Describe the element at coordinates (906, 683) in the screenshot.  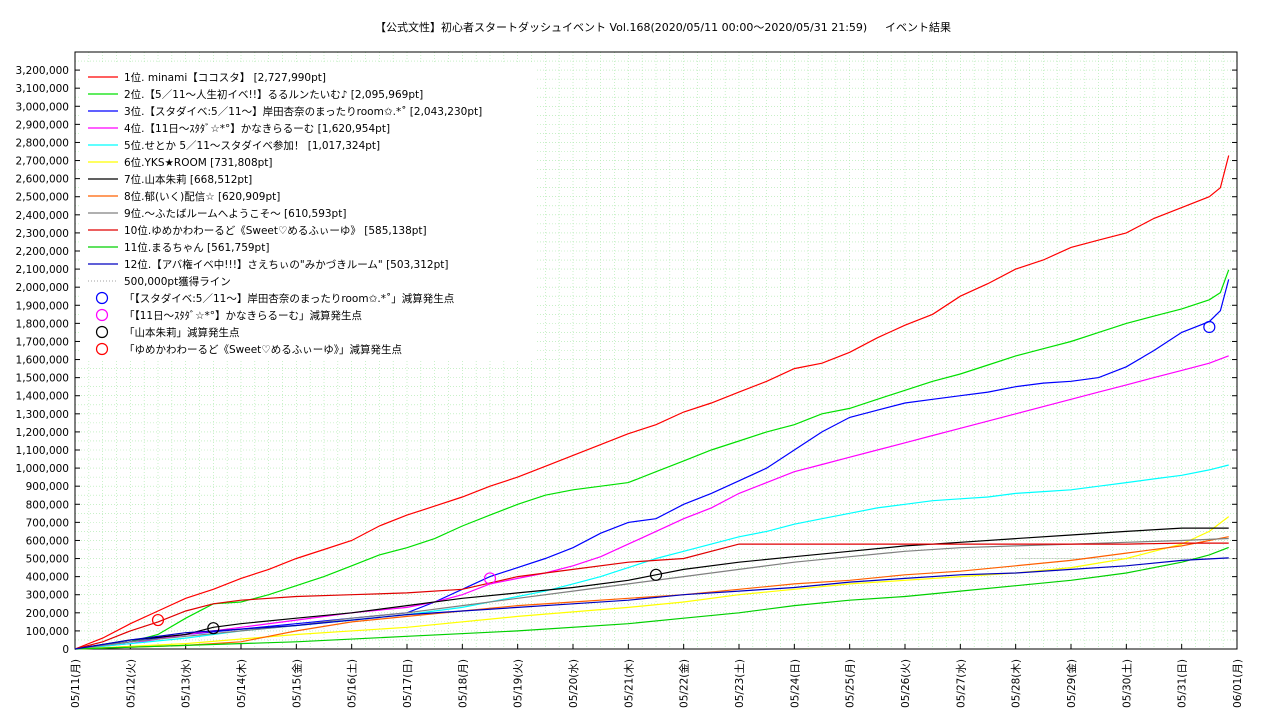
I see `x-tick-label: 05/26(火)` at that location.